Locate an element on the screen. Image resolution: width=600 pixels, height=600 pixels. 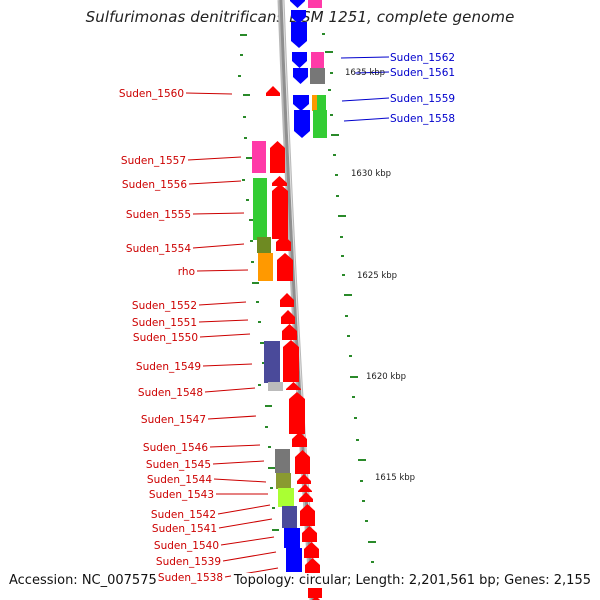
gene-label-reverse: Suden_1554 is located at coordinates (158, 249).